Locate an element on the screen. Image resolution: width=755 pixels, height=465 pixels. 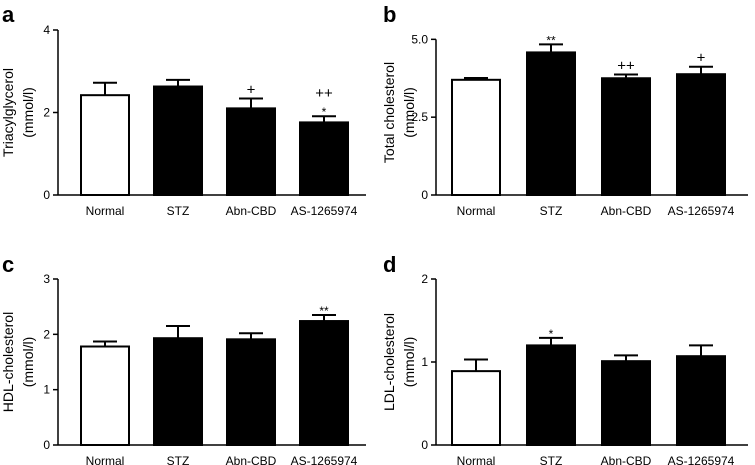
y-axis-title: Triacylglycerol is located at coordinates (8, 112).